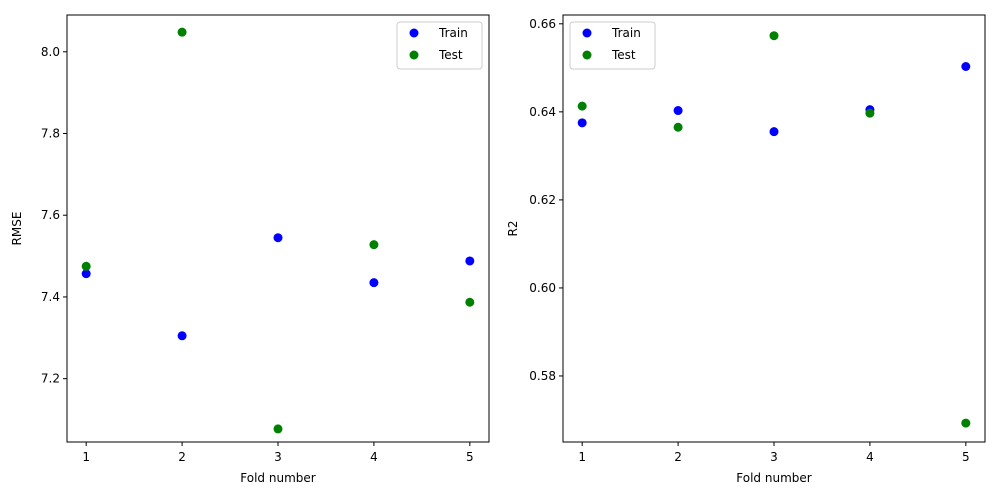 This screenshot has height=504, width=1000. I want to click on y-tick-label: 7.8, so click(50, 133).